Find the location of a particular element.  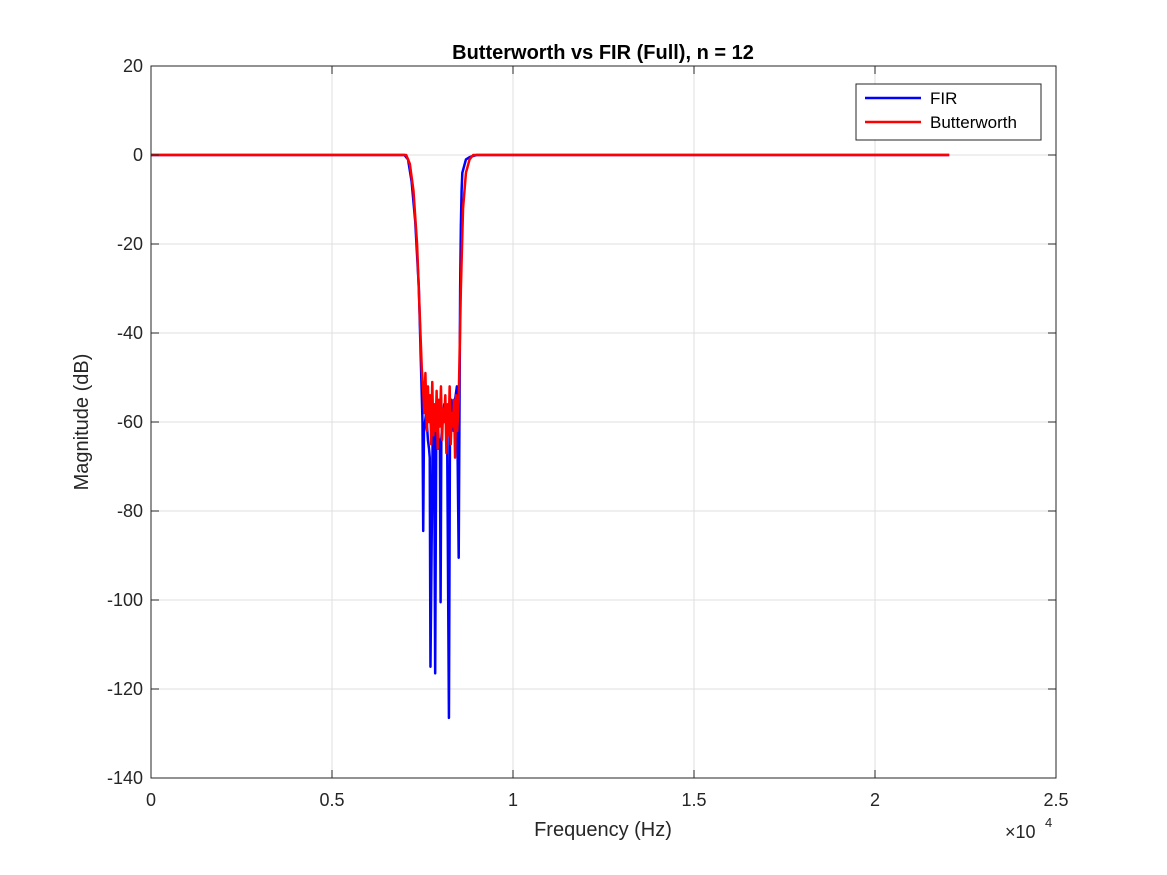

chart-title: Butterworth vs FIR (Full), n = 12 is located at coordinates (603, 53).